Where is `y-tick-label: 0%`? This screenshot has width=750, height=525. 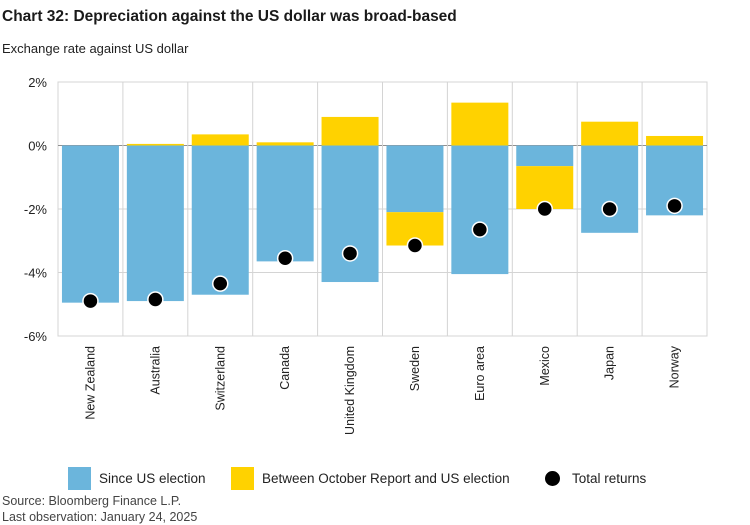 y-tick-label: 0% is located at coordinates (37, 146).